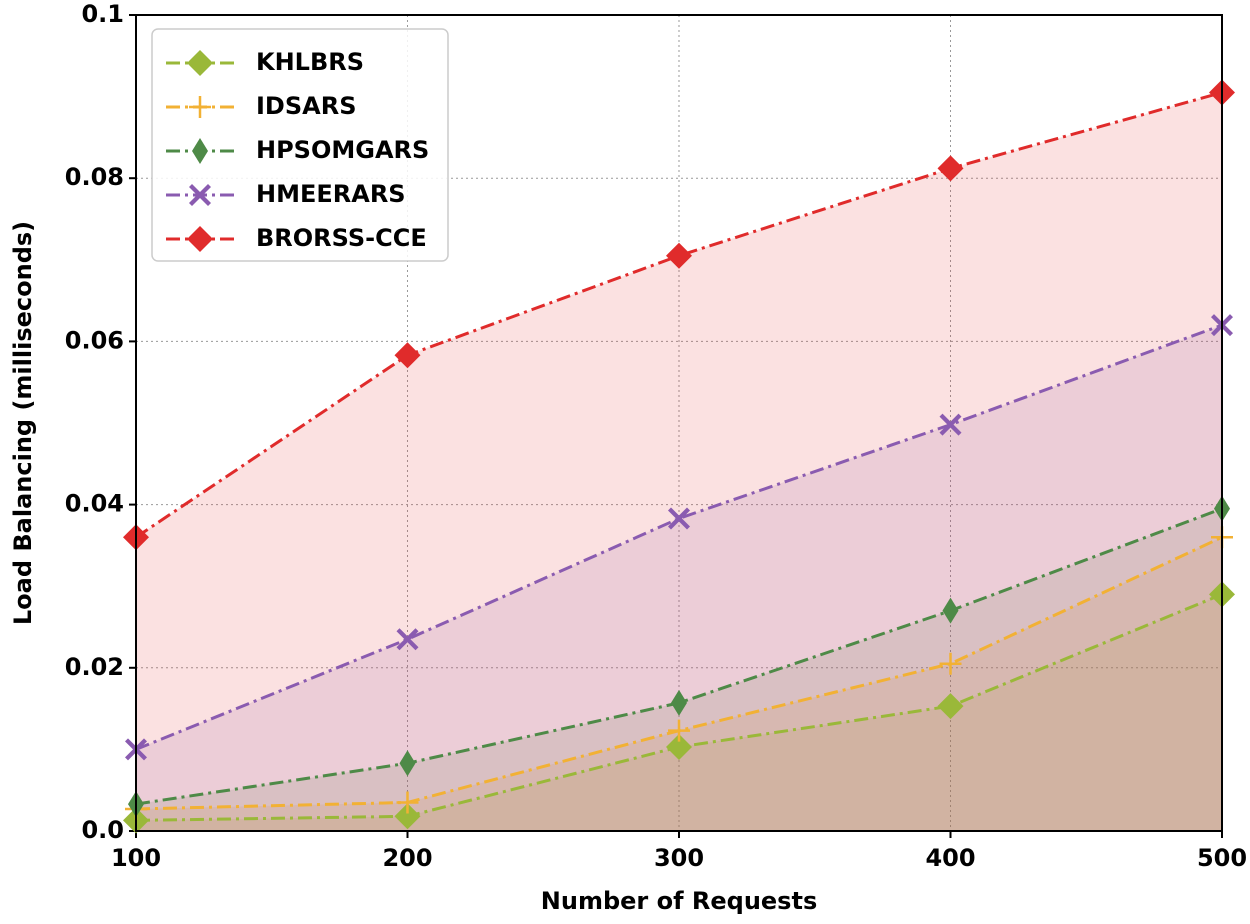 This screenshot has height=924, width=1250. Describe the element at coordinates (407, 858) in the screenshot. I see `x-tick-label: 200` at that location.